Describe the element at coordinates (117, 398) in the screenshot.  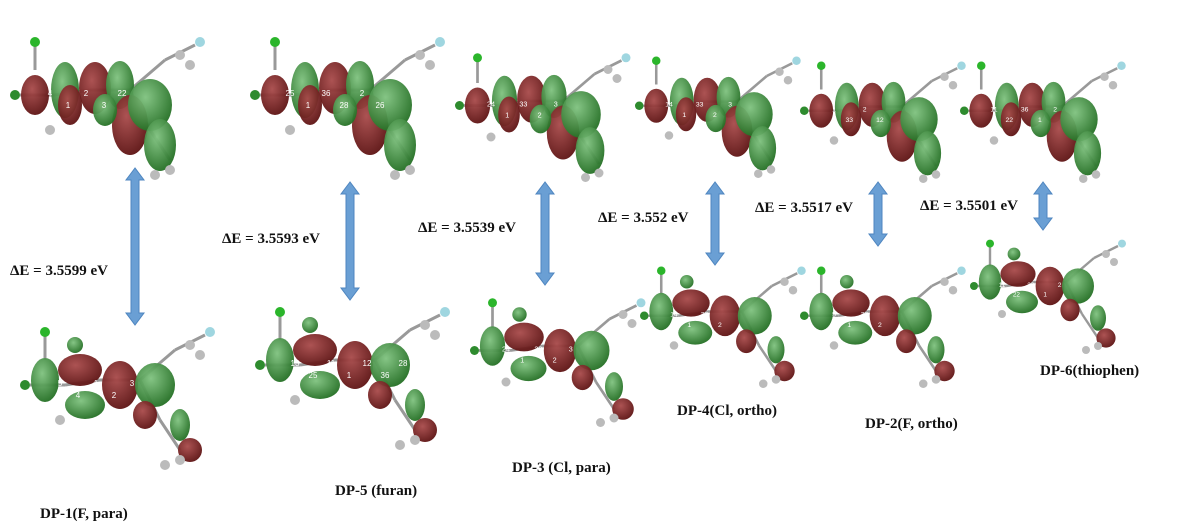
I see `orbital: 5 4 1 2 3` at that location.